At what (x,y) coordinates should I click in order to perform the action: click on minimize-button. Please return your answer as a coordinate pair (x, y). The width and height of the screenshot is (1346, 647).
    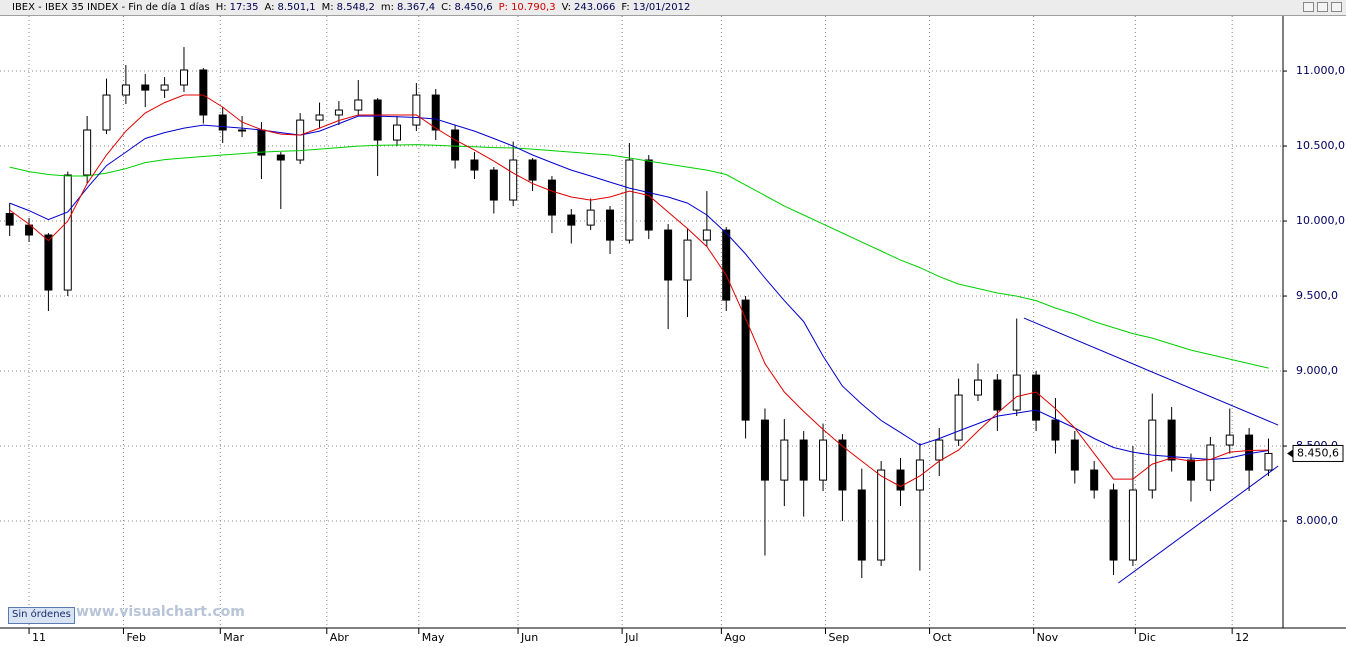
    Looking at the image, I should click on (1308, 7).